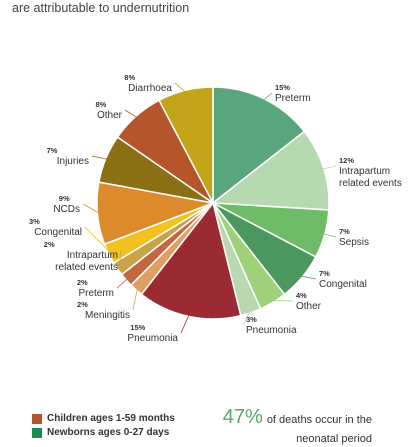 This screenshot has height=447, width=408. I want to click on legend-label-children: Children ages 1-59 months, so click(111, 418).